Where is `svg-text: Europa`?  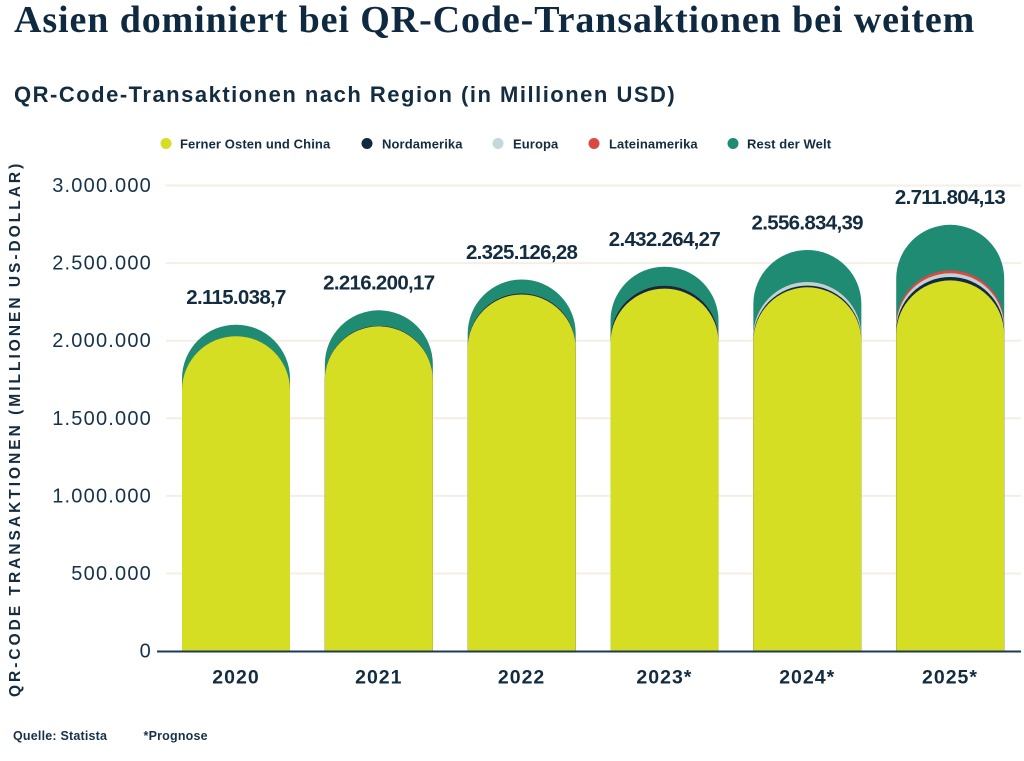
svg-text: Europa is located at coordinates (536, 144).